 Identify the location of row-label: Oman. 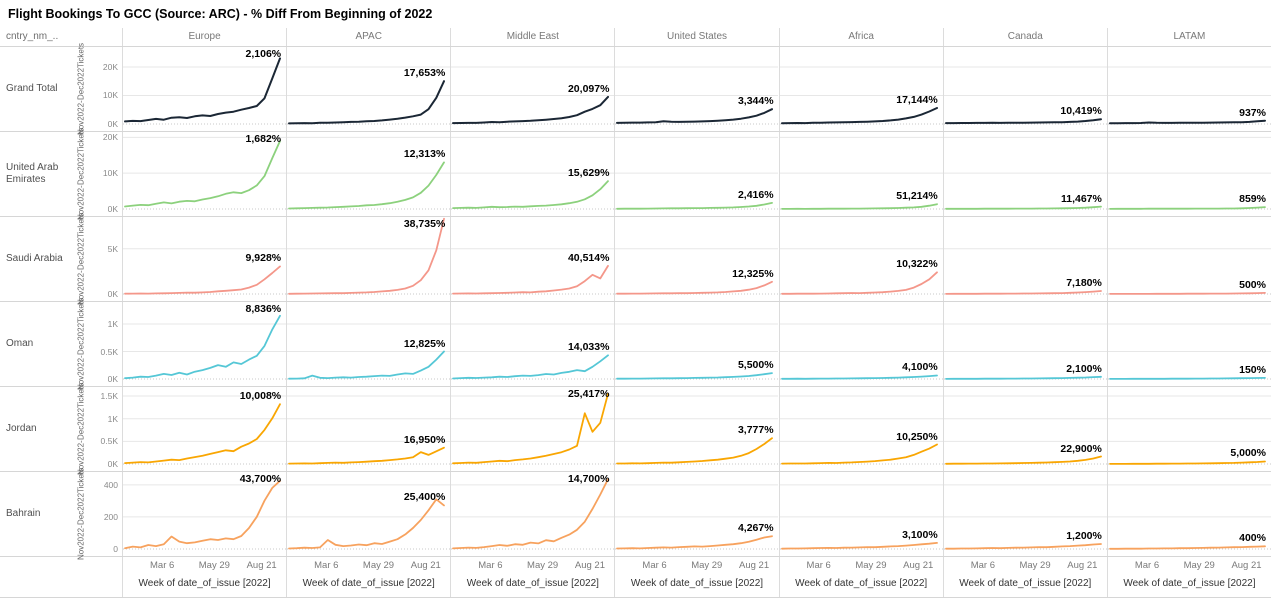
(20, 343).